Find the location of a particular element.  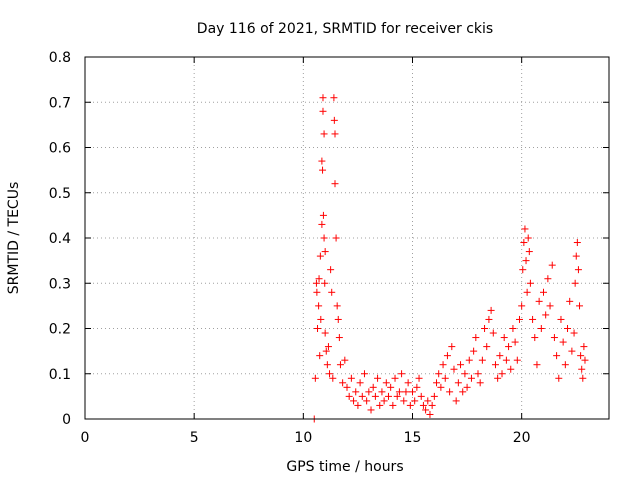

y-tick-label: 0 is located at coordinates (66, 420).